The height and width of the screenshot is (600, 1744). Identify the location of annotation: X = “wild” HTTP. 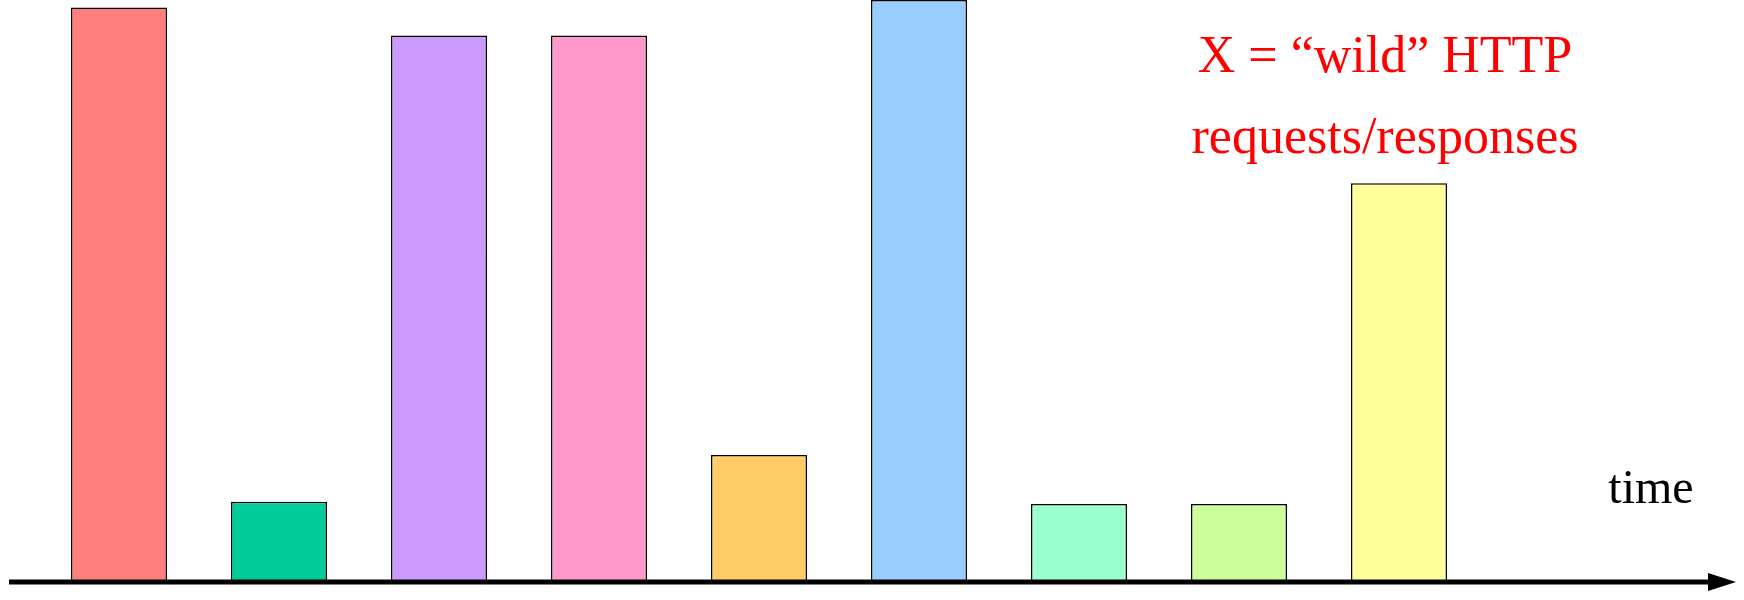
(1385, 54).